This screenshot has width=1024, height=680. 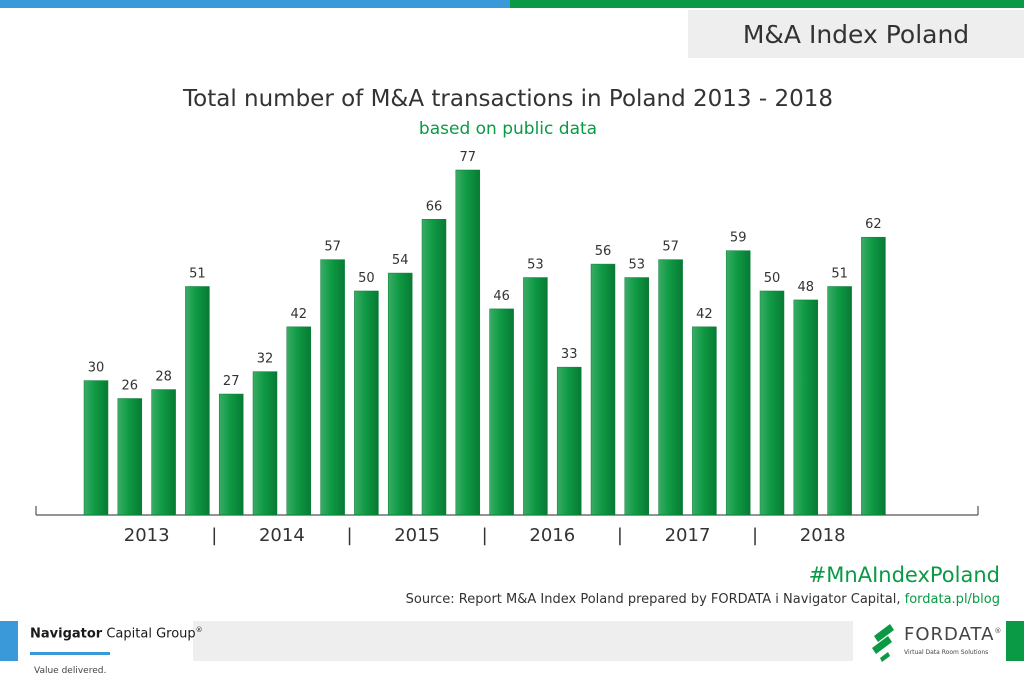 What do you see at coordinates (70, 670) in the screenshot?
I see `navigator-logo-tagline: Value delivered.` at bounding box center [70, 670].